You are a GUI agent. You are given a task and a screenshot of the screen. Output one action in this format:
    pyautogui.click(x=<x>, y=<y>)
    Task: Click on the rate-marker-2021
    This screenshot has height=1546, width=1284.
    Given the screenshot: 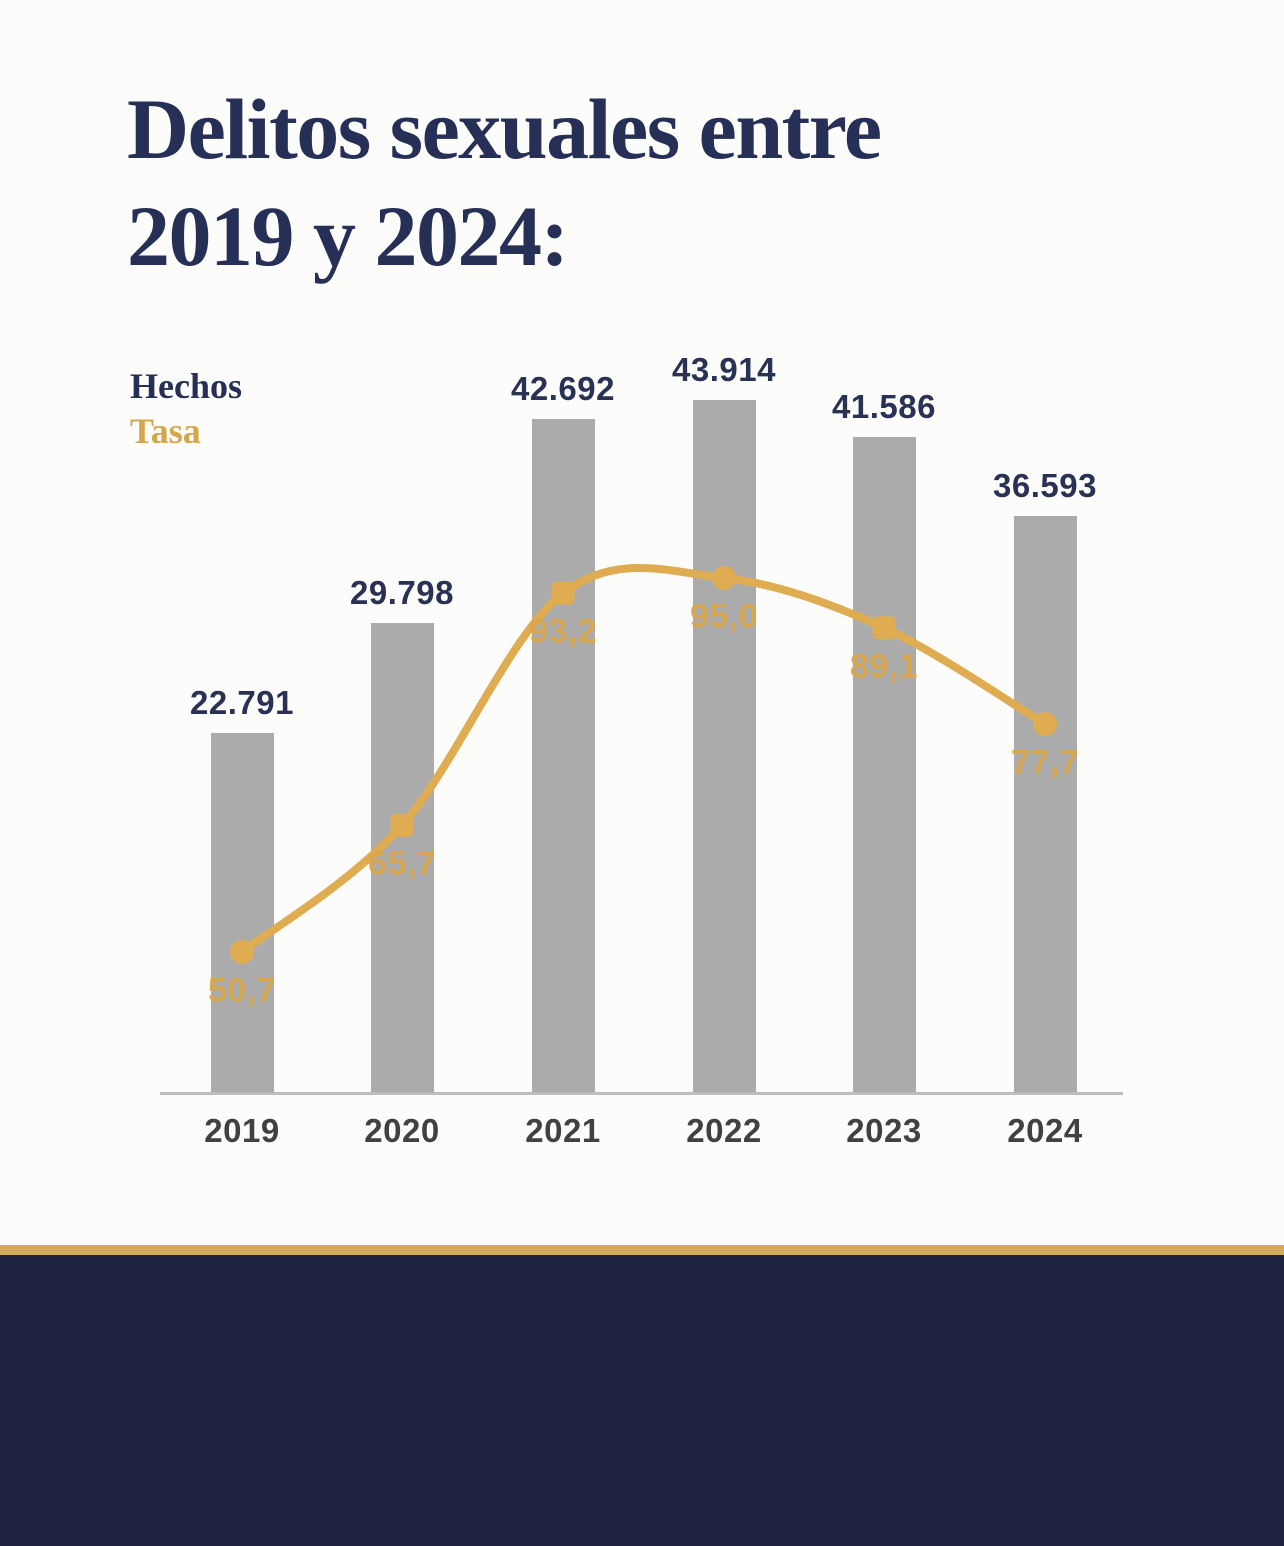 What is the action you would take?
    pyautogui.click(x=563, y=593)
    